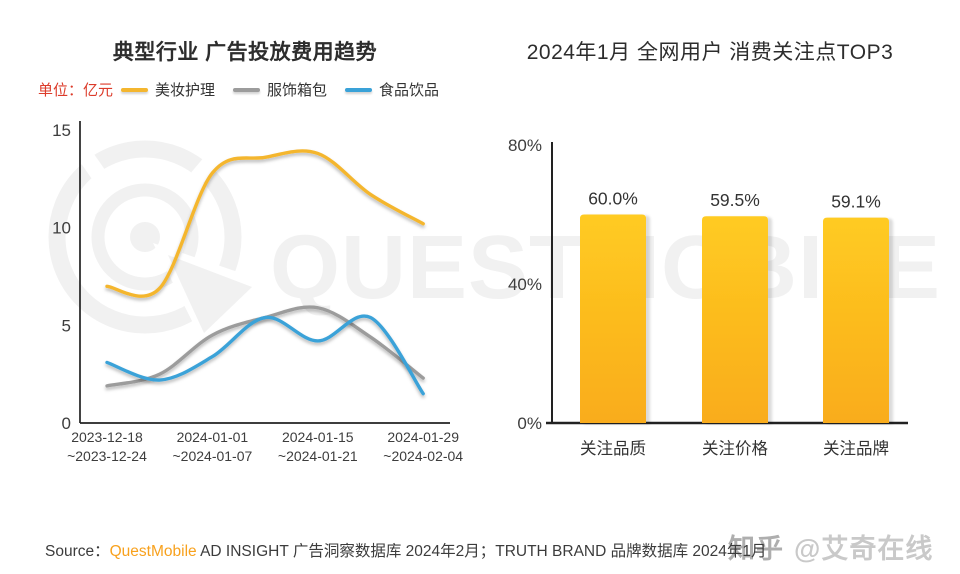  What do you see at coordinates (265, 355) in the screenshot?
I see `line-series-食品饮品` at bounding box center [265, 355].